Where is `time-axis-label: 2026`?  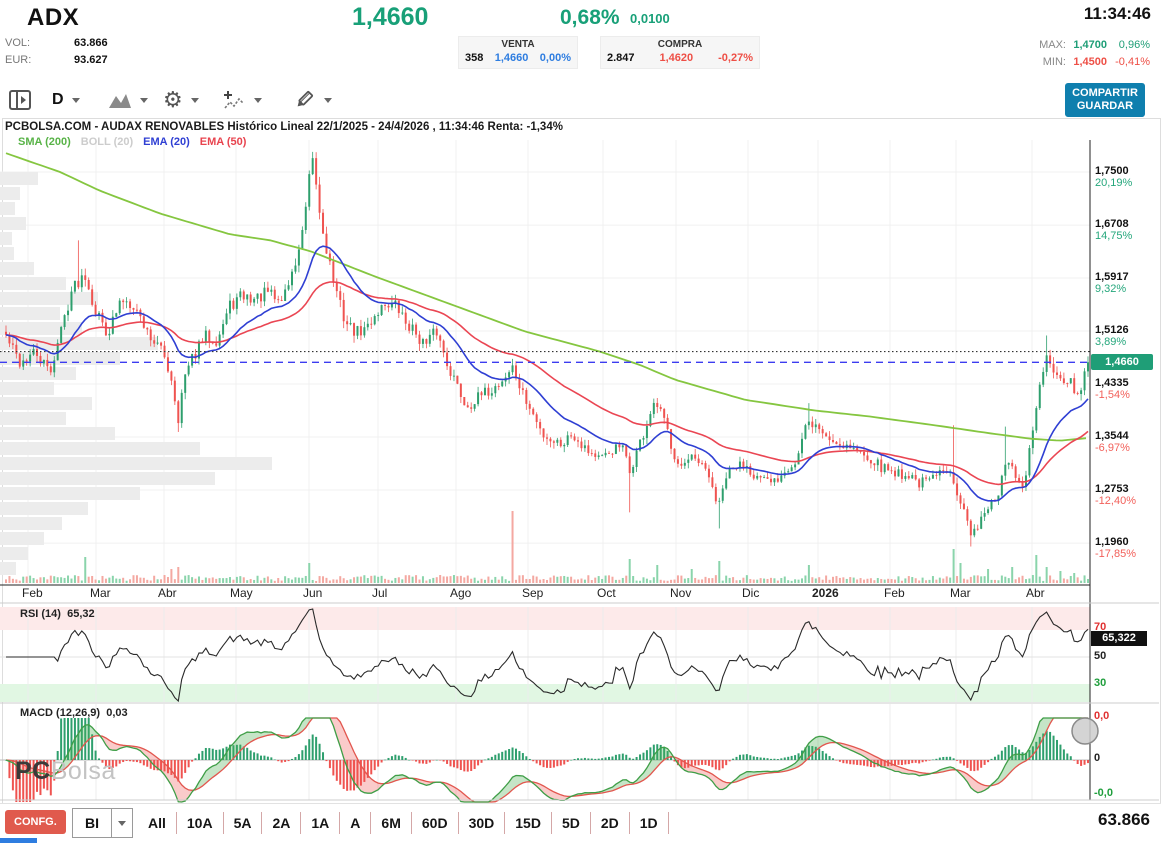
time-axis-label: 2026 is located at coordinates (825, 593).